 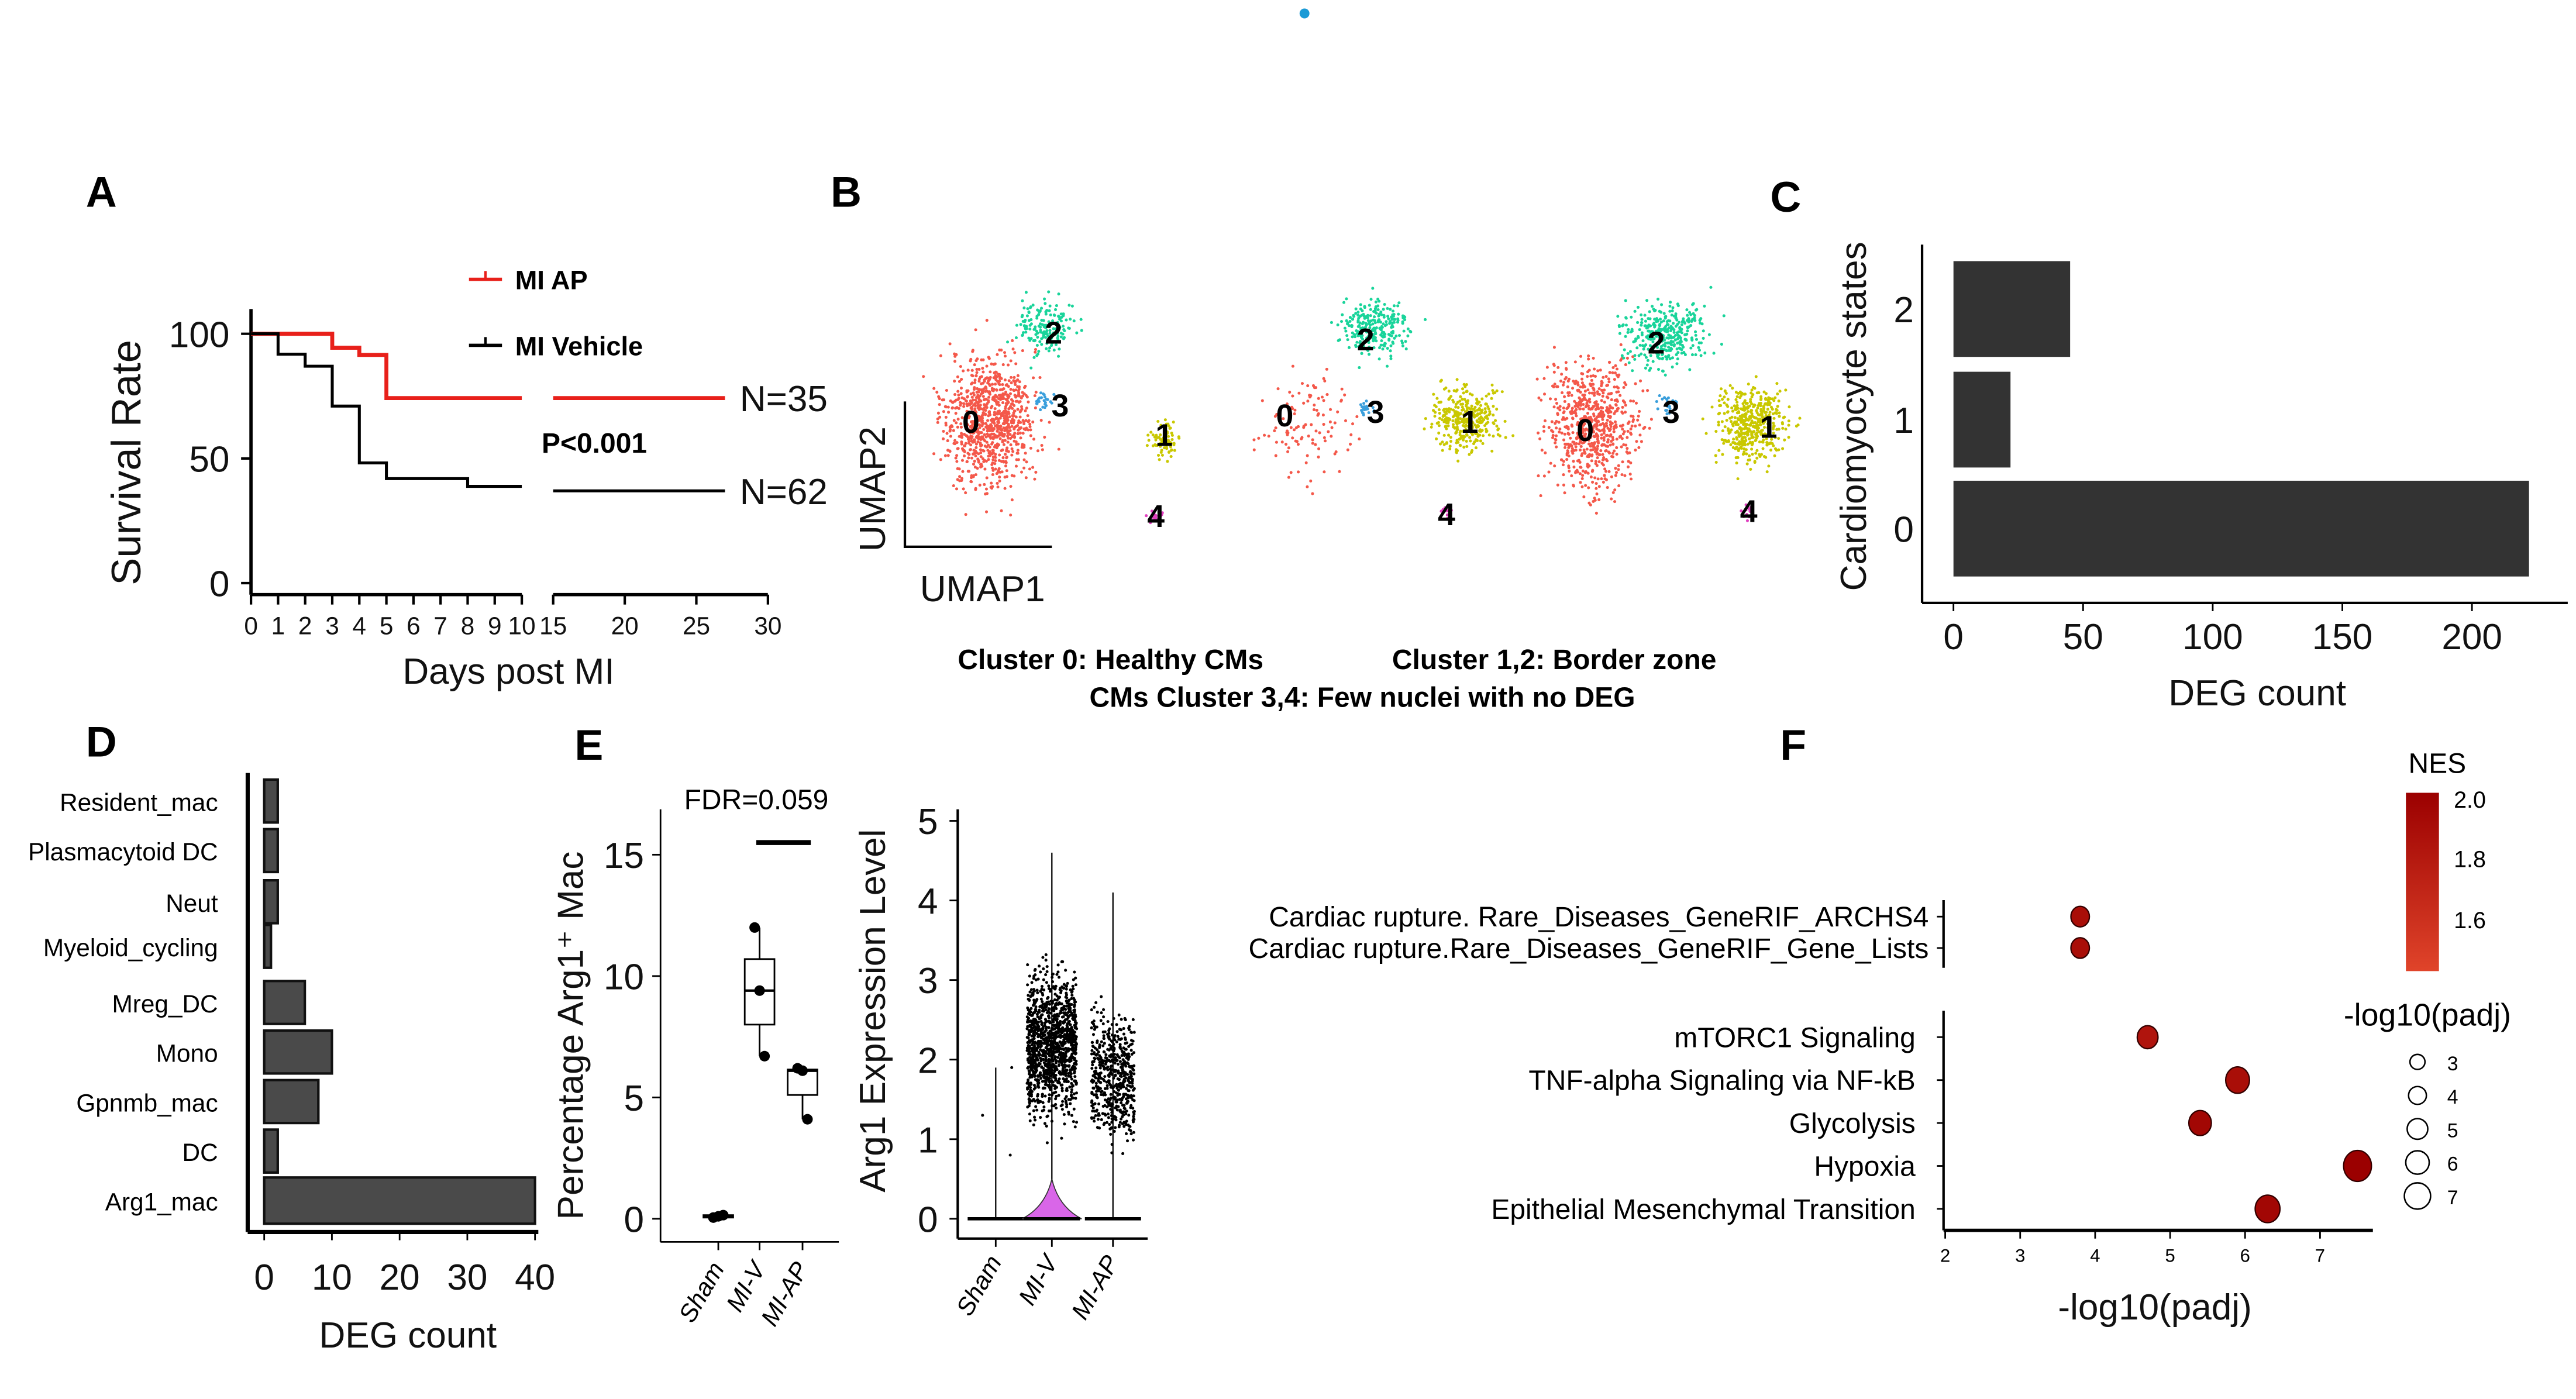 I want to click on x-tick-label: 1, so click(x=278, y=625).